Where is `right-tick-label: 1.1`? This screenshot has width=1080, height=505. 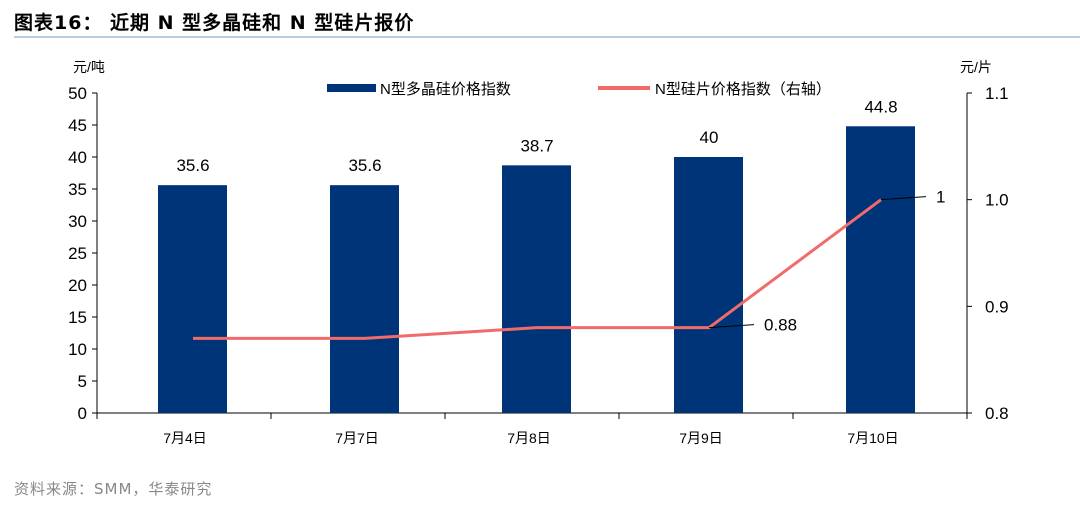 right-tick-label: 1.1 is located at coordinates (997, 93).